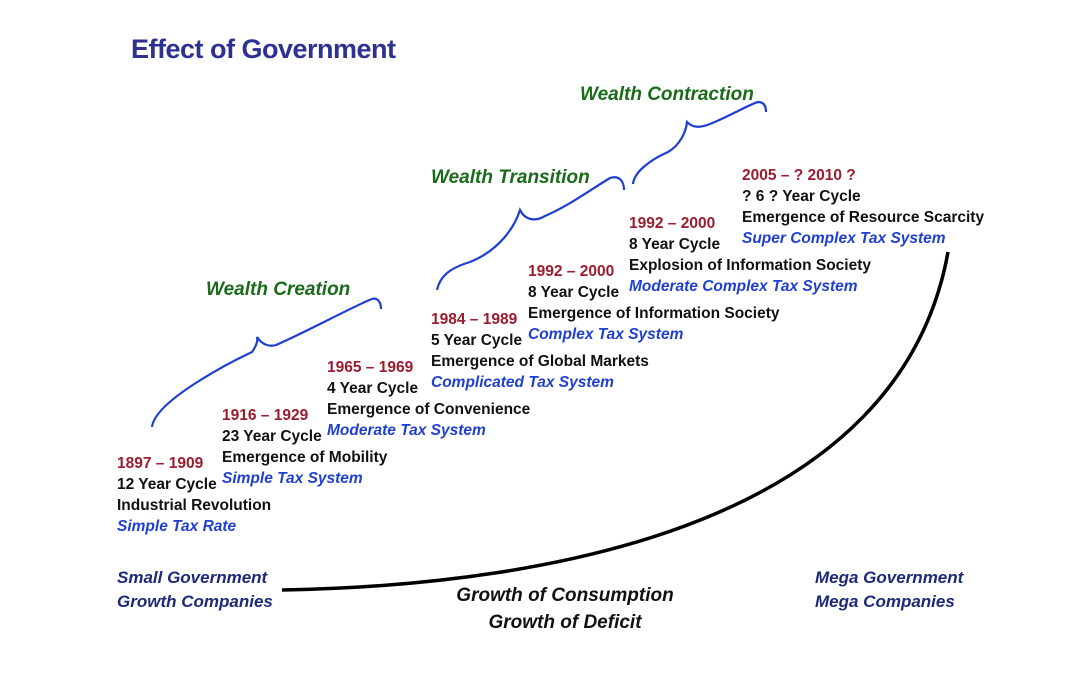  I want to click on left-label-line2: Growth Companies, so click(195, 601).